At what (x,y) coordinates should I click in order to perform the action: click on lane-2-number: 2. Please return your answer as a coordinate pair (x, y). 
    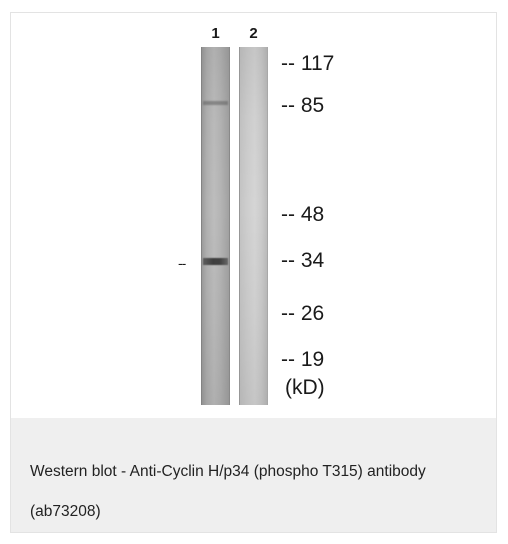
    Looking at the image, I should click on (253, 33).